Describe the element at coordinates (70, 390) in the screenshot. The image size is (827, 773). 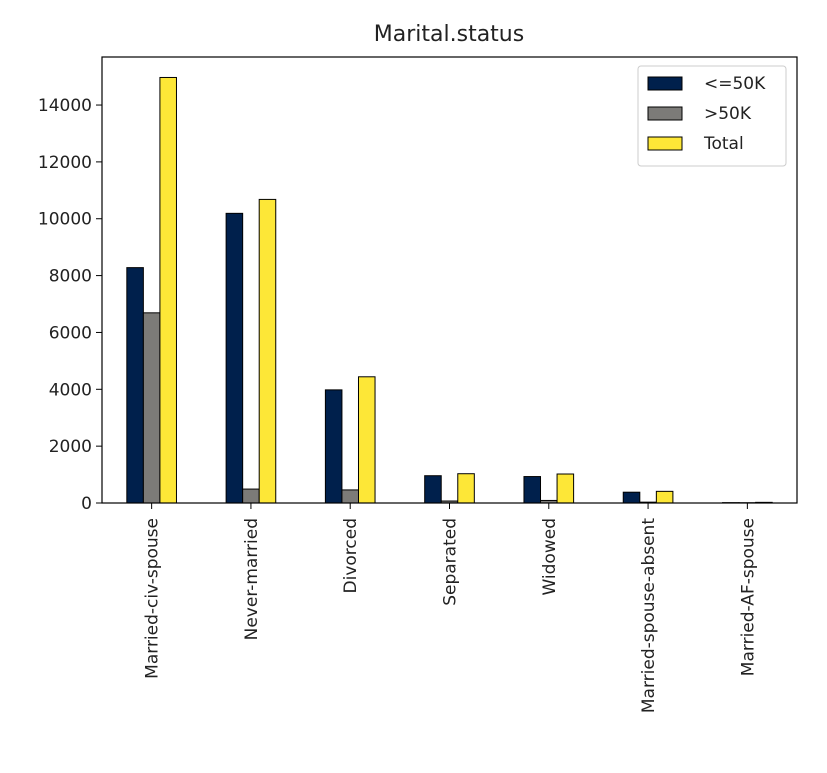
I see `y-tick-label-3: 4000` at that location.